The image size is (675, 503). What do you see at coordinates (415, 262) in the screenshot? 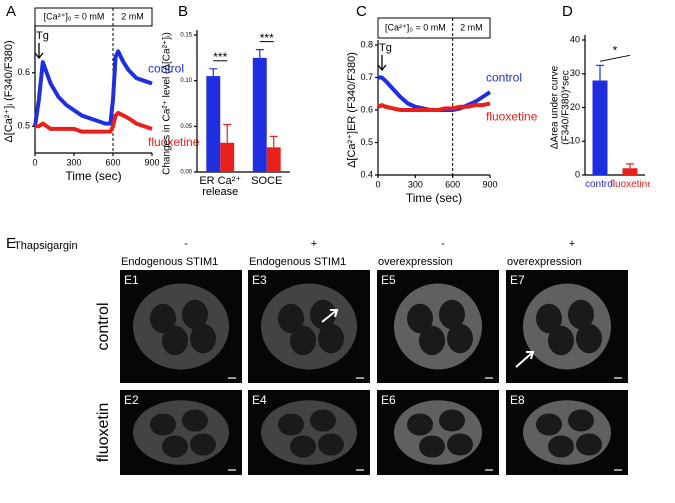
I see `column-header: overexpression` at bounding box center [415, 262].